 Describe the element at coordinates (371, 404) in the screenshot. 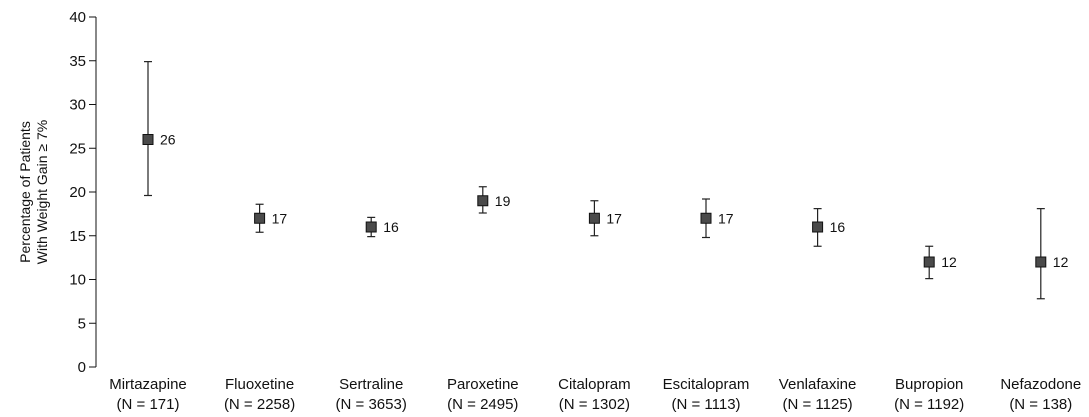

I see `x-category-n: (N = 3653)` at that location.